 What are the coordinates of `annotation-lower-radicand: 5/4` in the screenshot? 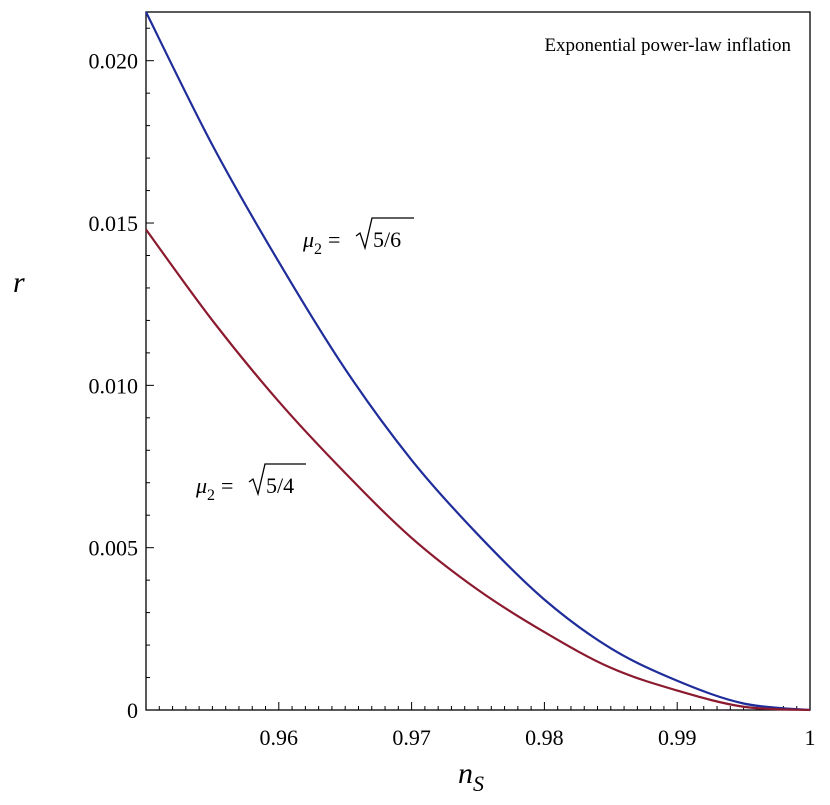 It's located at (280, 485).